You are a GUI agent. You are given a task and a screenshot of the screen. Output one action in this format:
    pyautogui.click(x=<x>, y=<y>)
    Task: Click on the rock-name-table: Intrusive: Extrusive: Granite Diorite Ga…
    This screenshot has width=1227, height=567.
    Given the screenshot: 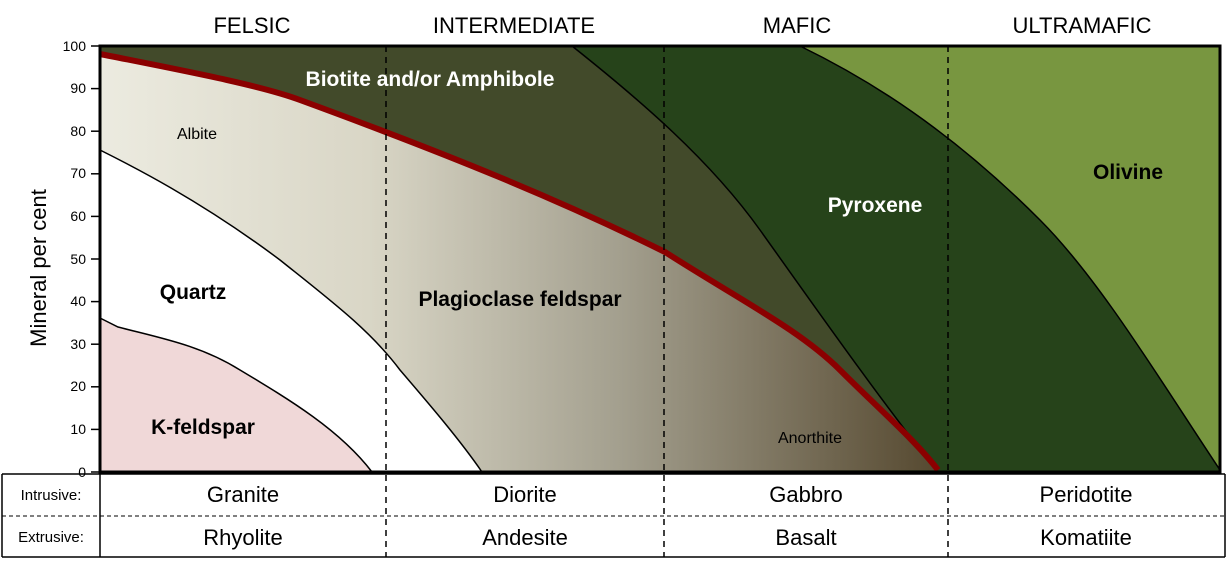 What is the action you would take?
    pyautogui.click(x=613, y=515)
    